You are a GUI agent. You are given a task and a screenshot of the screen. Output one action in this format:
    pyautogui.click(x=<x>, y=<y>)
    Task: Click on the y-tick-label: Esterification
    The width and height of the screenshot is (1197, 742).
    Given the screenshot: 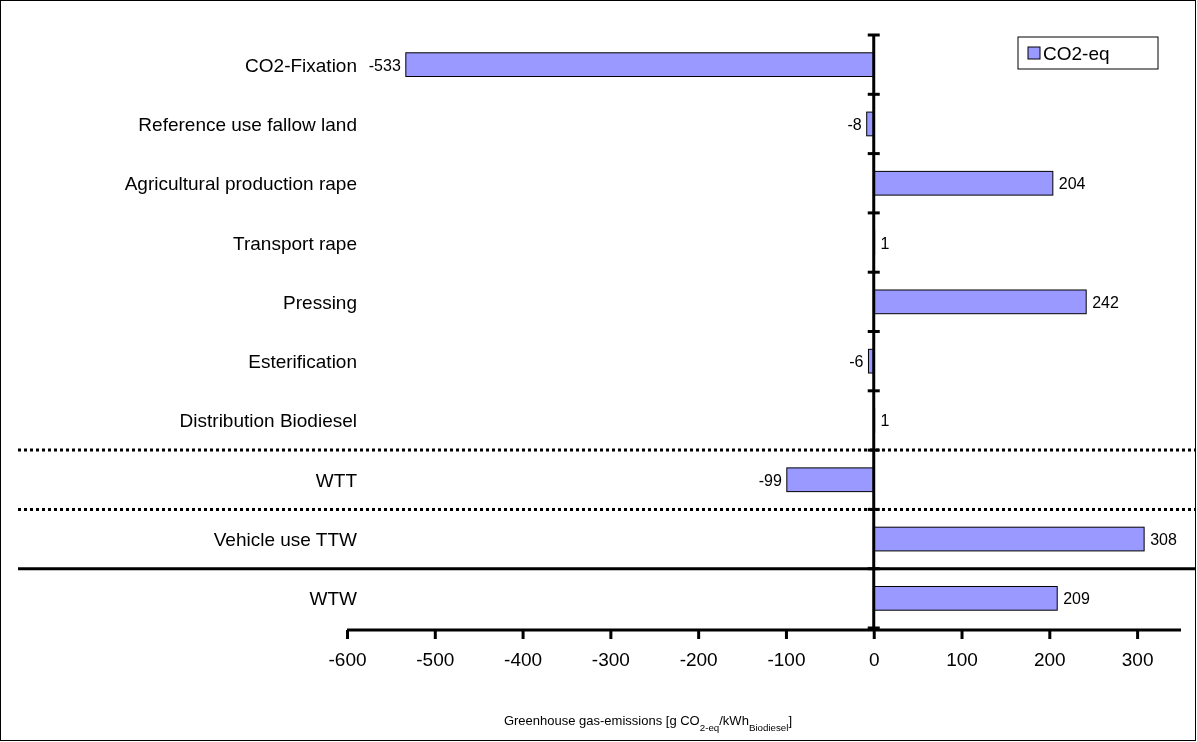 What is the action you would take?
    pyautogui.click(x=302, y=362)
    